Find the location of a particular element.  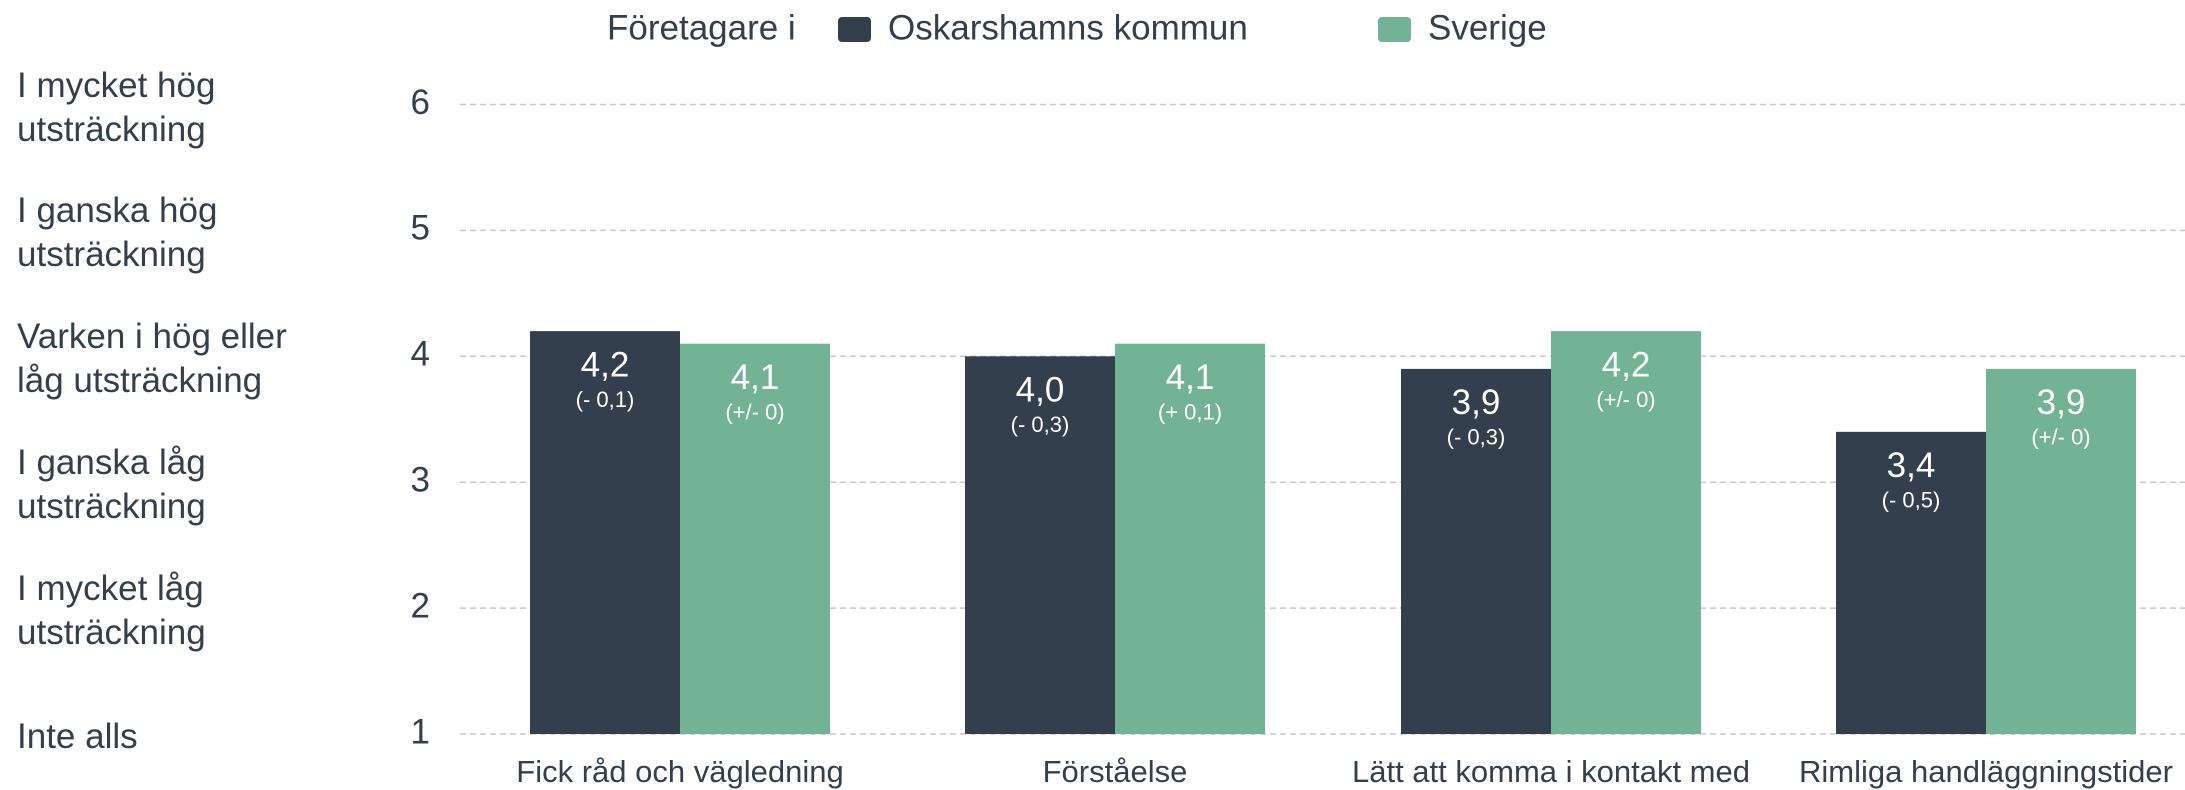

y-tick-description: I mycket låg utsträckning is located at coordinates (111, 611).